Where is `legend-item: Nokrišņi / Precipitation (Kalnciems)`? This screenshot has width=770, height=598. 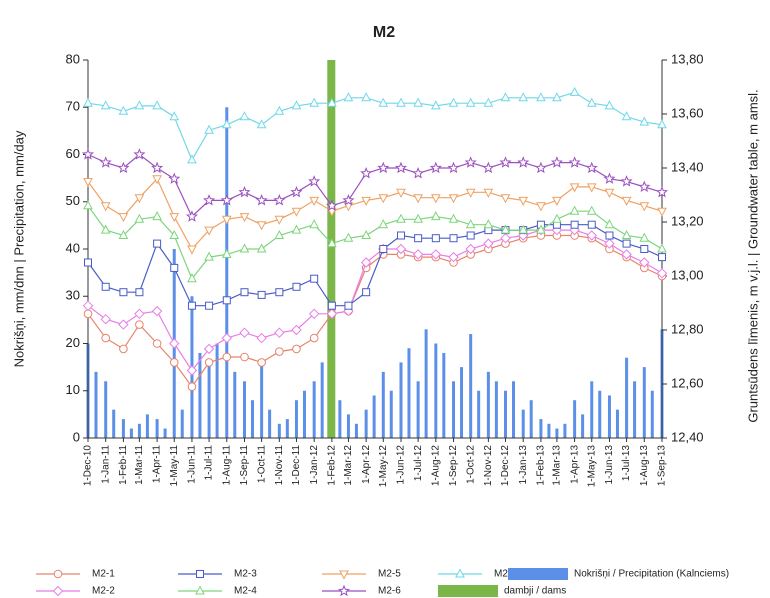 legend-item: Nokrišņi / Precipitation (Kalnciems) is located at coordinates (618, 574).